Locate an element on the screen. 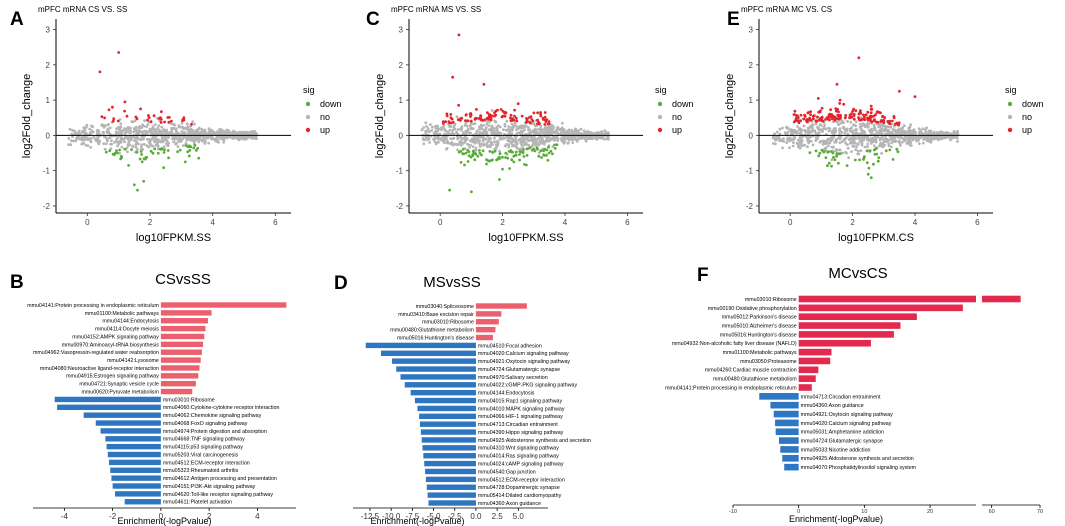 This screenshot has width=1065, height=526. bar-up is located at coordinates (849, 325).